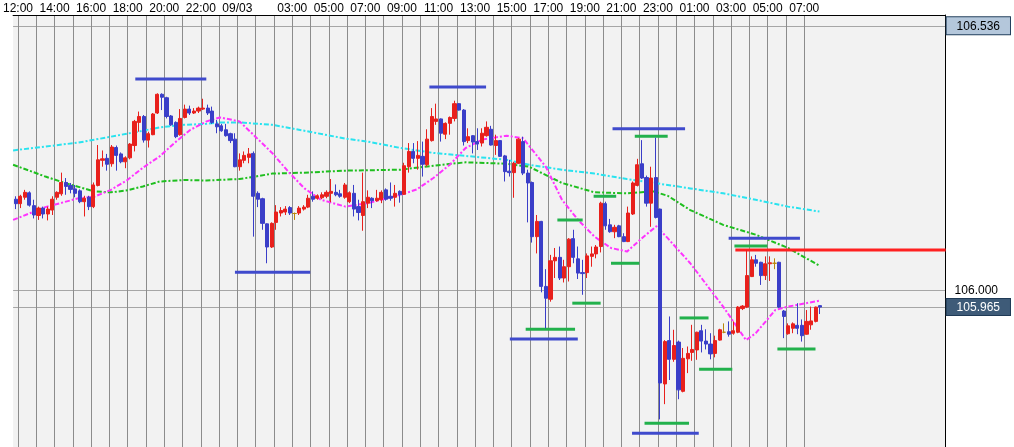 The height and width of the screenshot is (447, 1014). What do you see at coordinates (475, 8) in the screenshot?
I see `x-tick-label: 13:00` at bounding box center [475, 8].